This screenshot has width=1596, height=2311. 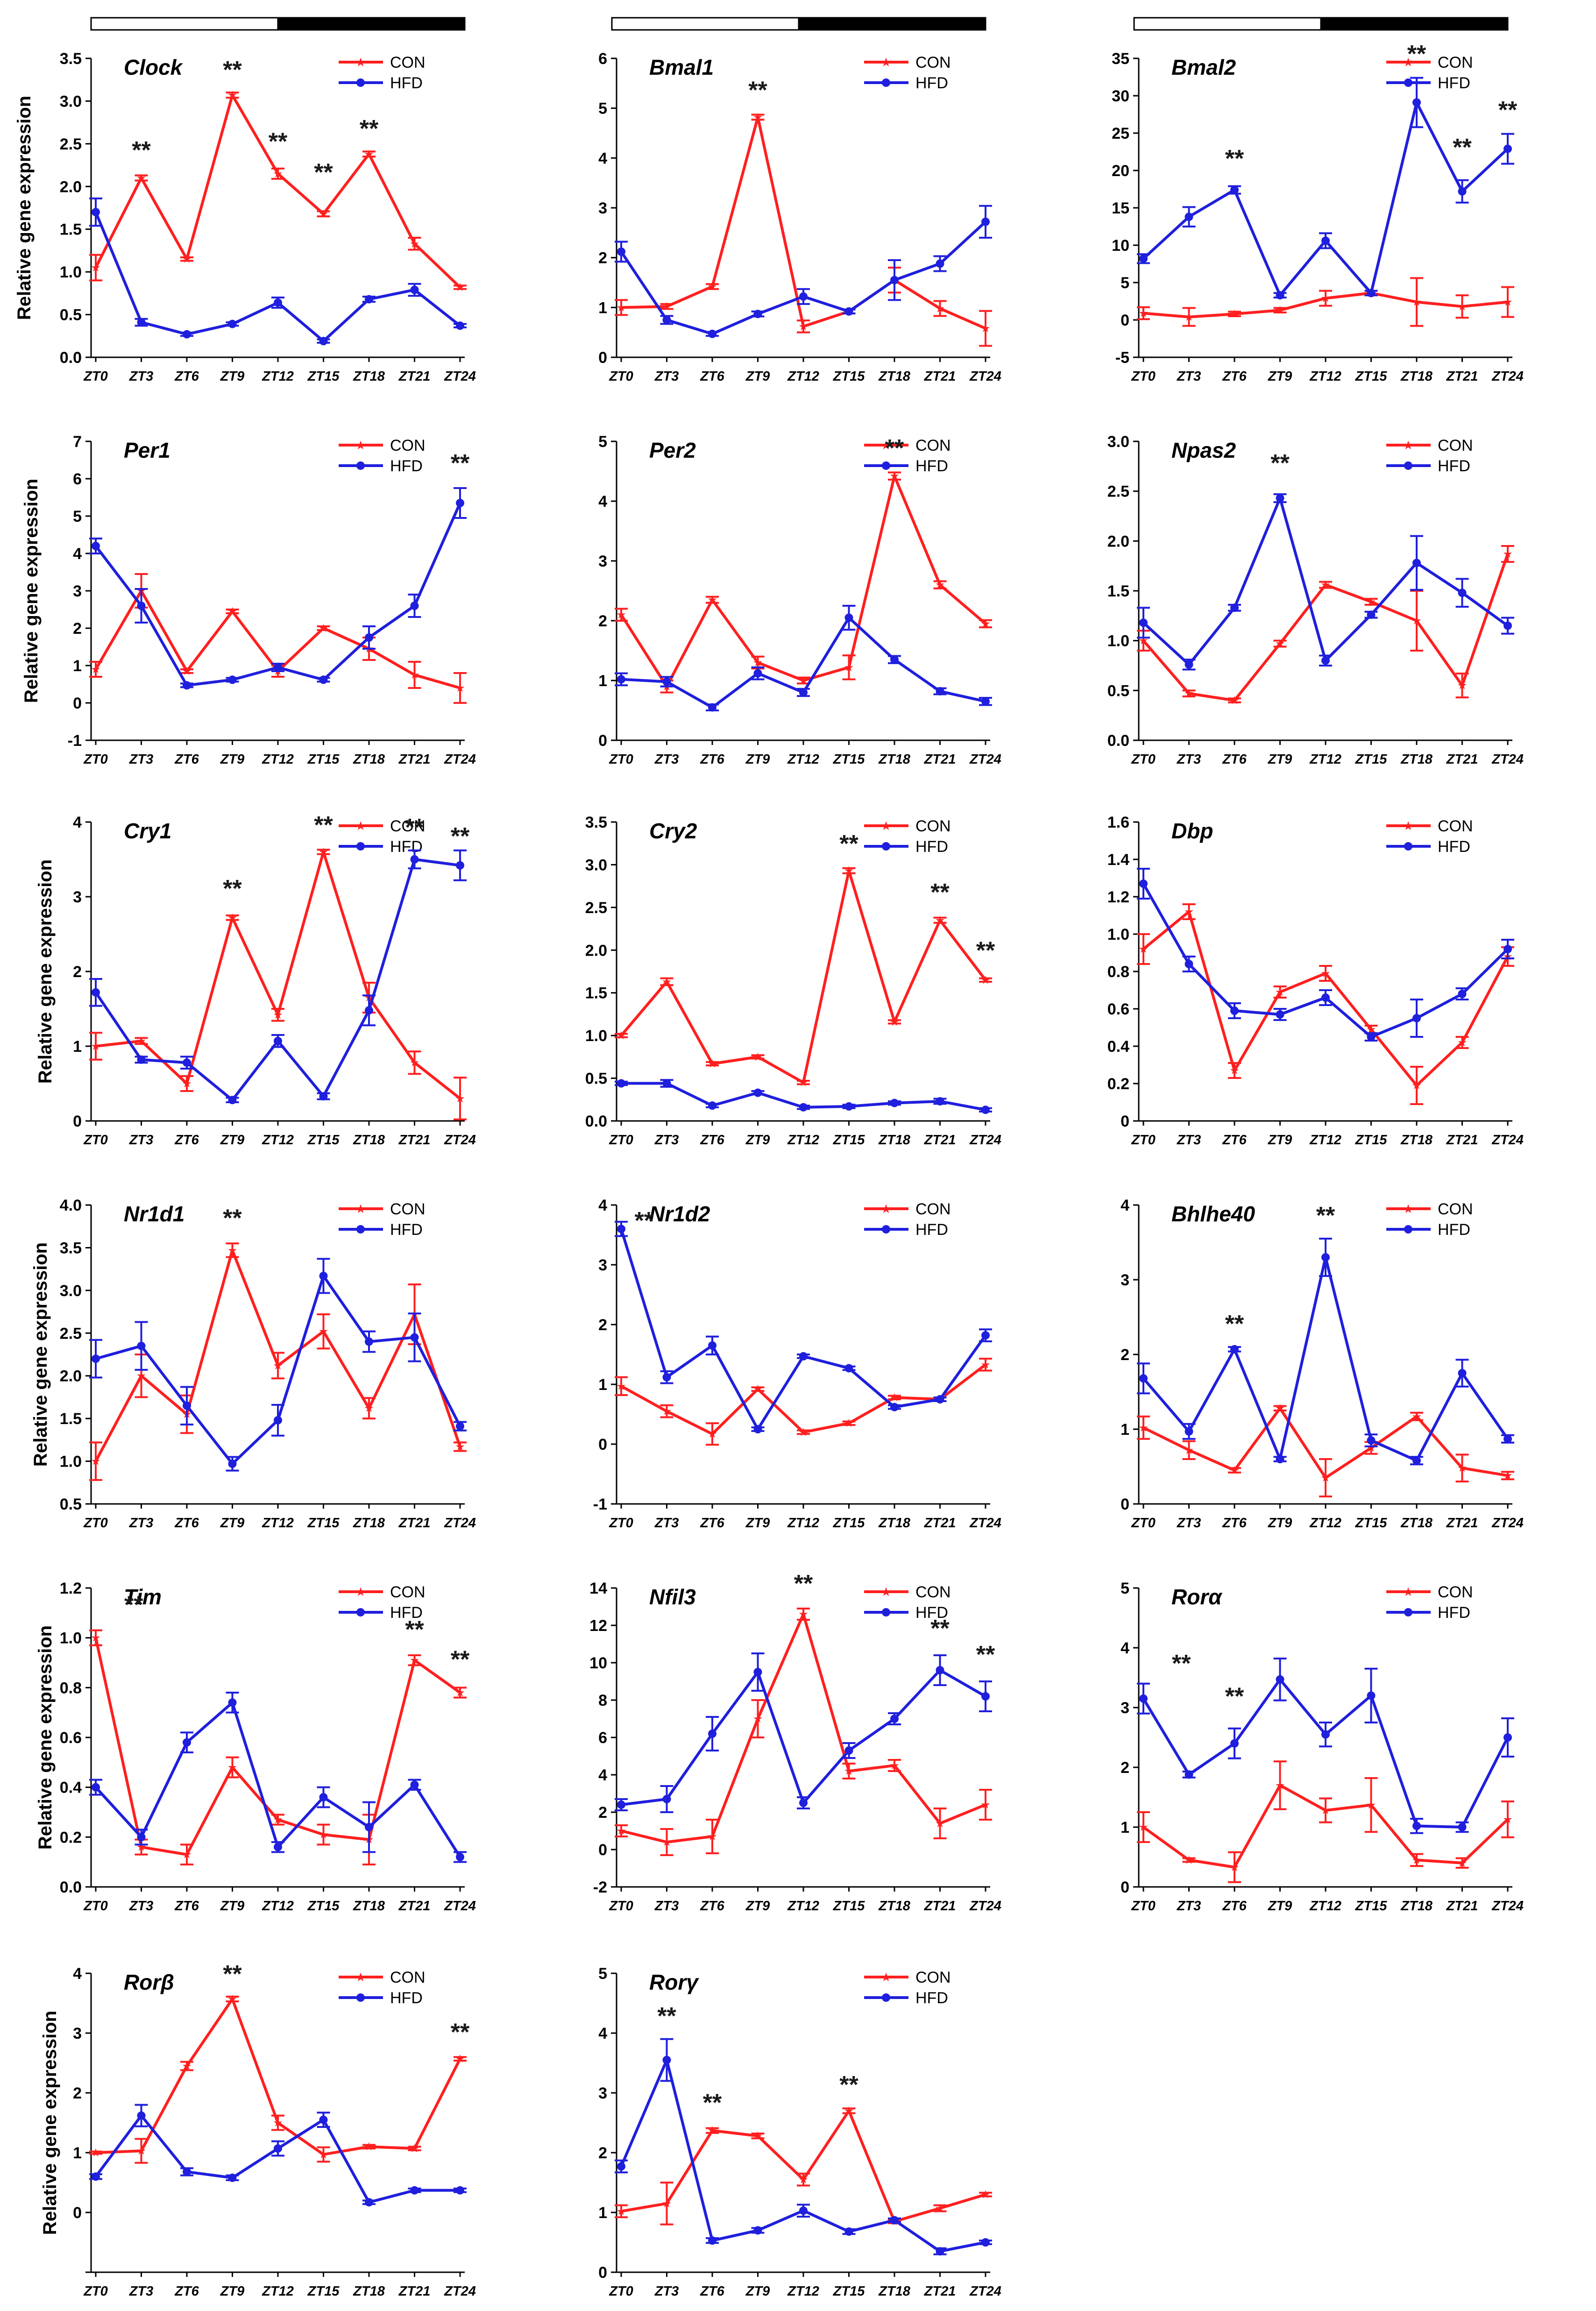 I want to click on light-phase-bar, so click(x=1228, y=24).